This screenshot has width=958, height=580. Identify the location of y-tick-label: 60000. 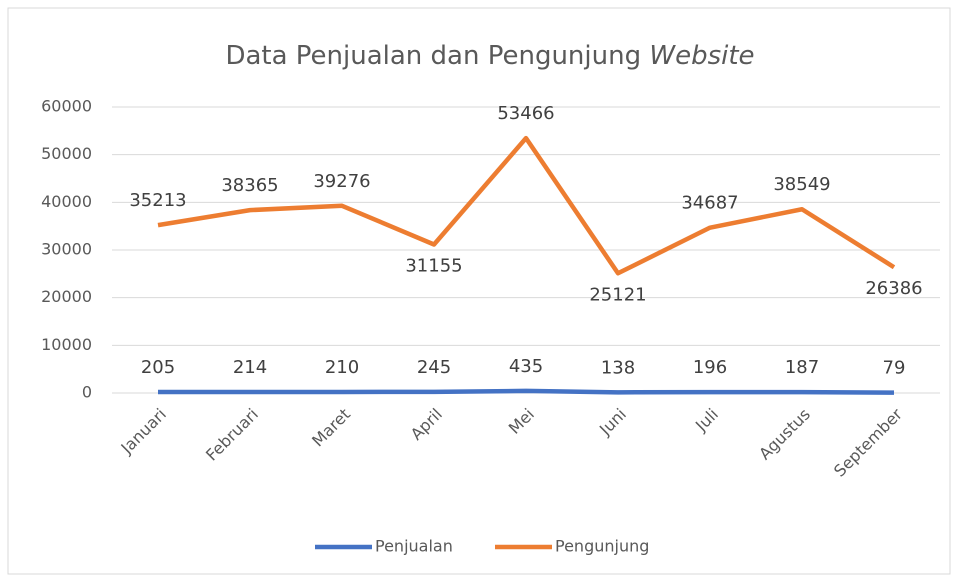
(66, 106).